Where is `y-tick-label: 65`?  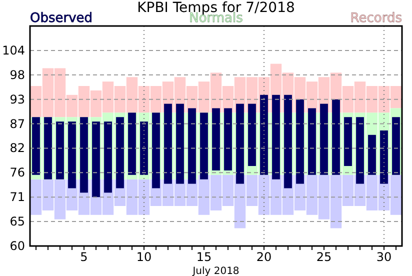
y-tick-label: 65 is located at coordinates (17, 221).